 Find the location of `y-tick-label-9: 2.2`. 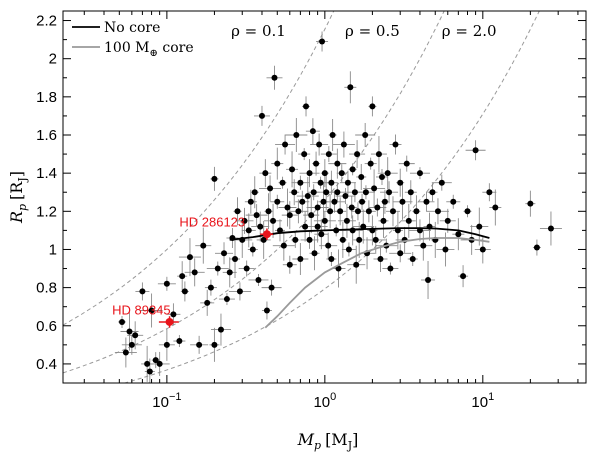

y-tick-label-9: 2.2 is located at coordinates (46, 21).